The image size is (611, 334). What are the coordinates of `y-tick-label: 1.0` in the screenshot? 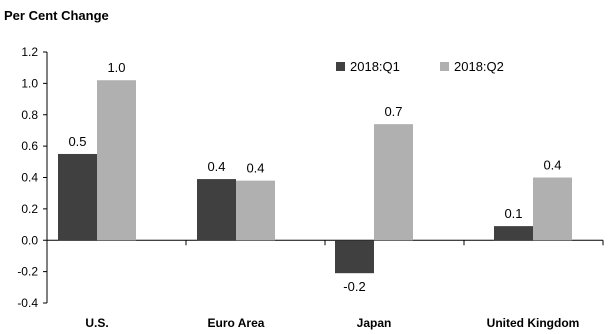 It's located at (29, 83).